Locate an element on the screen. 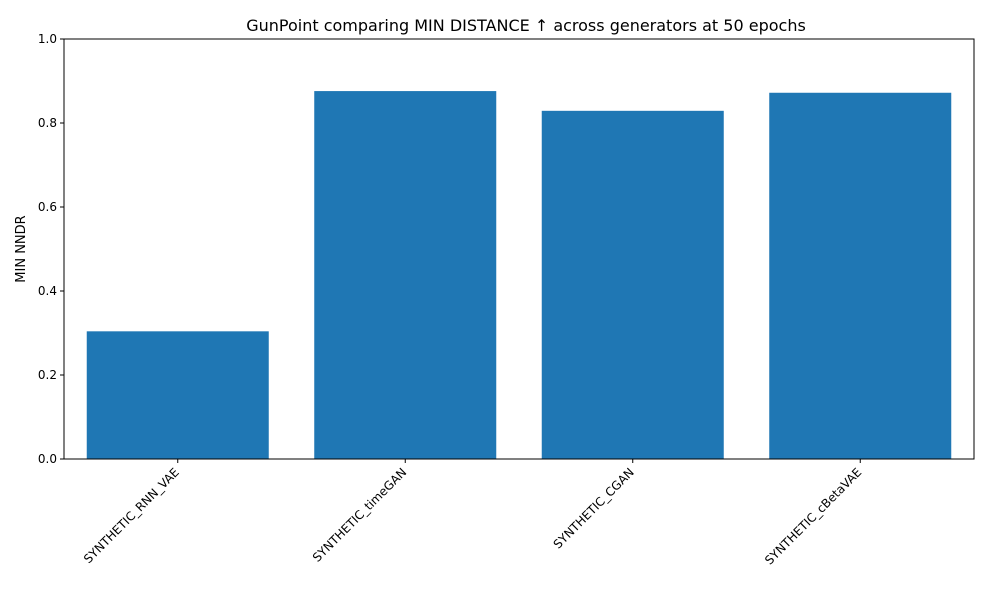 Image resolution: width=1000 pixels, height=600 pixels. y-tick-label: 0.4 is located at coordinates (47, 291).